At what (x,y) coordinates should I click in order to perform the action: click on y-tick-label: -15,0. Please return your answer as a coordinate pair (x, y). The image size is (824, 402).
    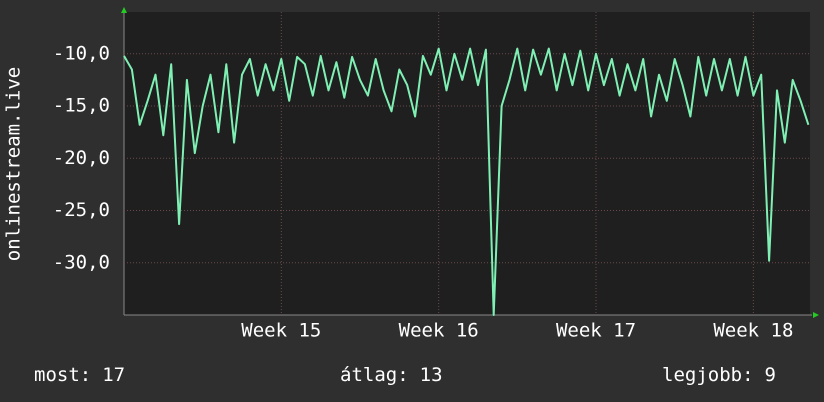
    Looking at the image, I should click on (81, 106).